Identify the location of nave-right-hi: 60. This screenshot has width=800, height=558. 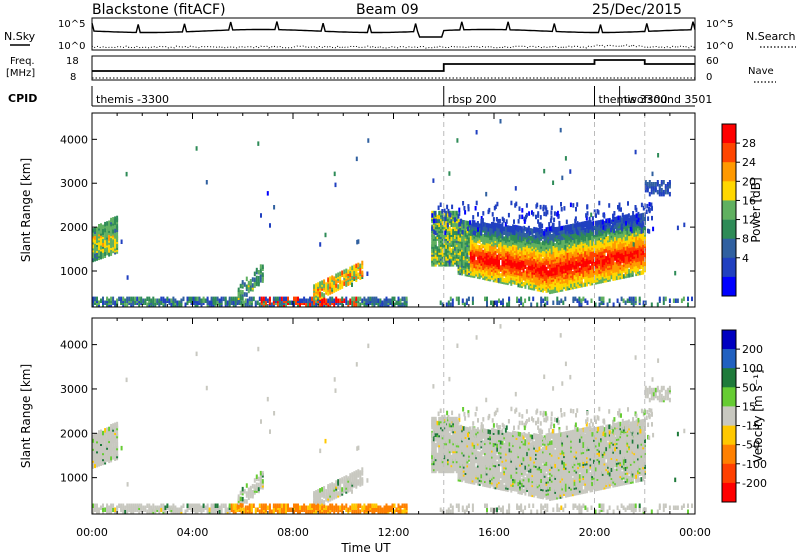
(712, 61).